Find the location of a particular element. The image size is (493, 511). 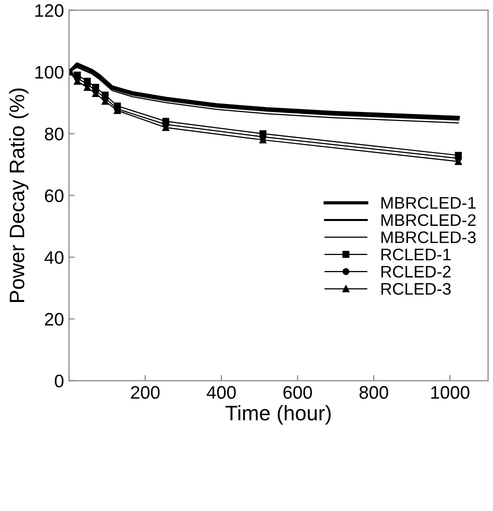

legend-label: RCLED-3 is located at coordinates (416, 289).